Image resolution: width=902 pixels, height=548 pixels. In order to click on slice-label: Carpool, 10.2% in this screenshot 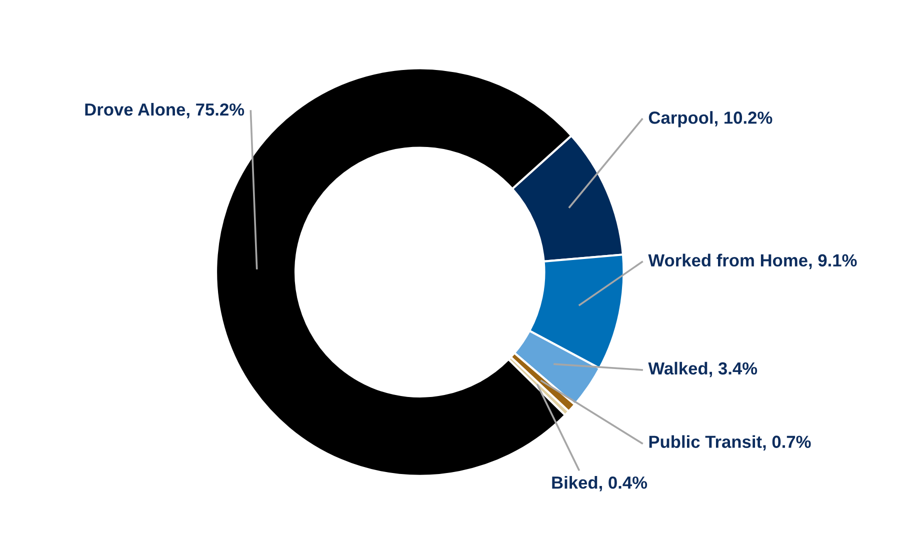, I will do `click(710, 119)`.